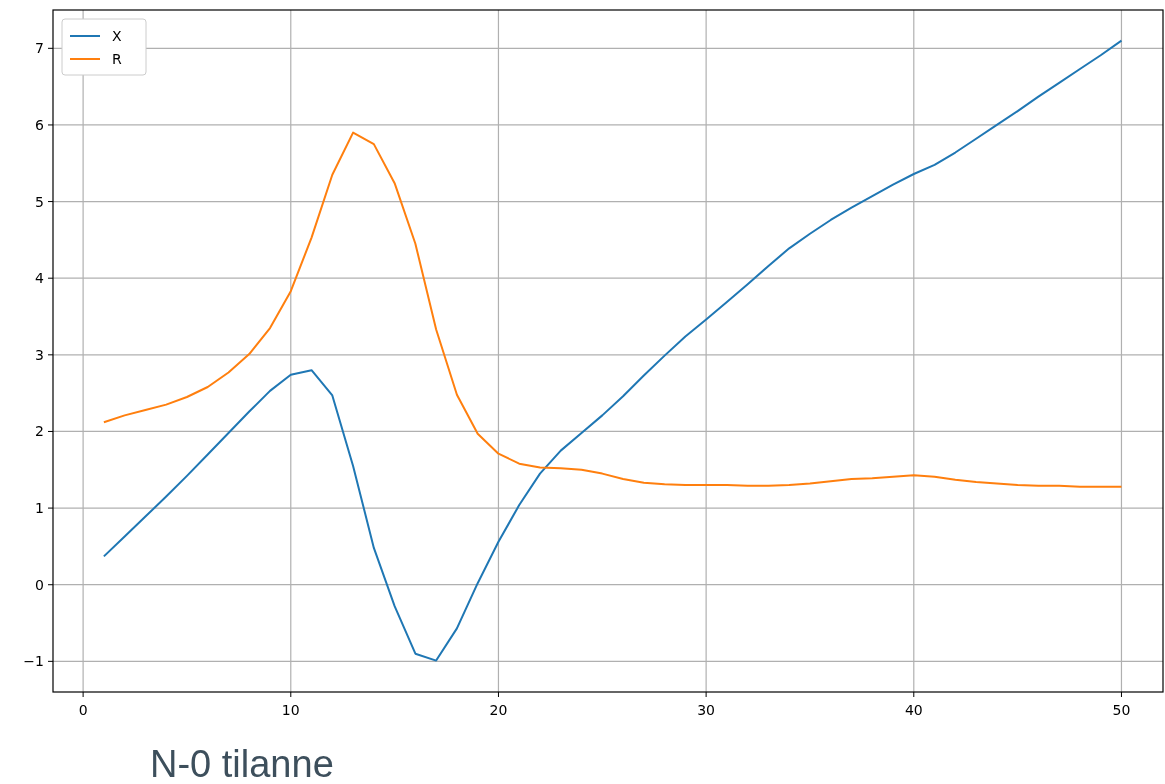  What do you see at coordinates (498, 710) in the screenshot?
I see `x-tick-label: 20` at bounding box center [498, 710].